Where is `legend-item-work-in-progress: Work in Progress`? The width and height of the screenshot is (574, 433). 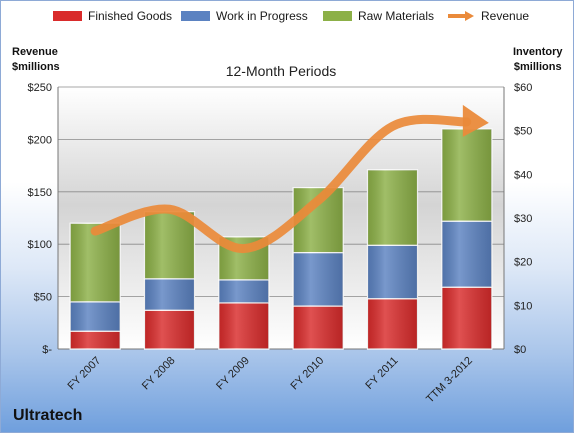 legend-item-work-in-progress: Work in Progress is located at coordinates (244, 16).